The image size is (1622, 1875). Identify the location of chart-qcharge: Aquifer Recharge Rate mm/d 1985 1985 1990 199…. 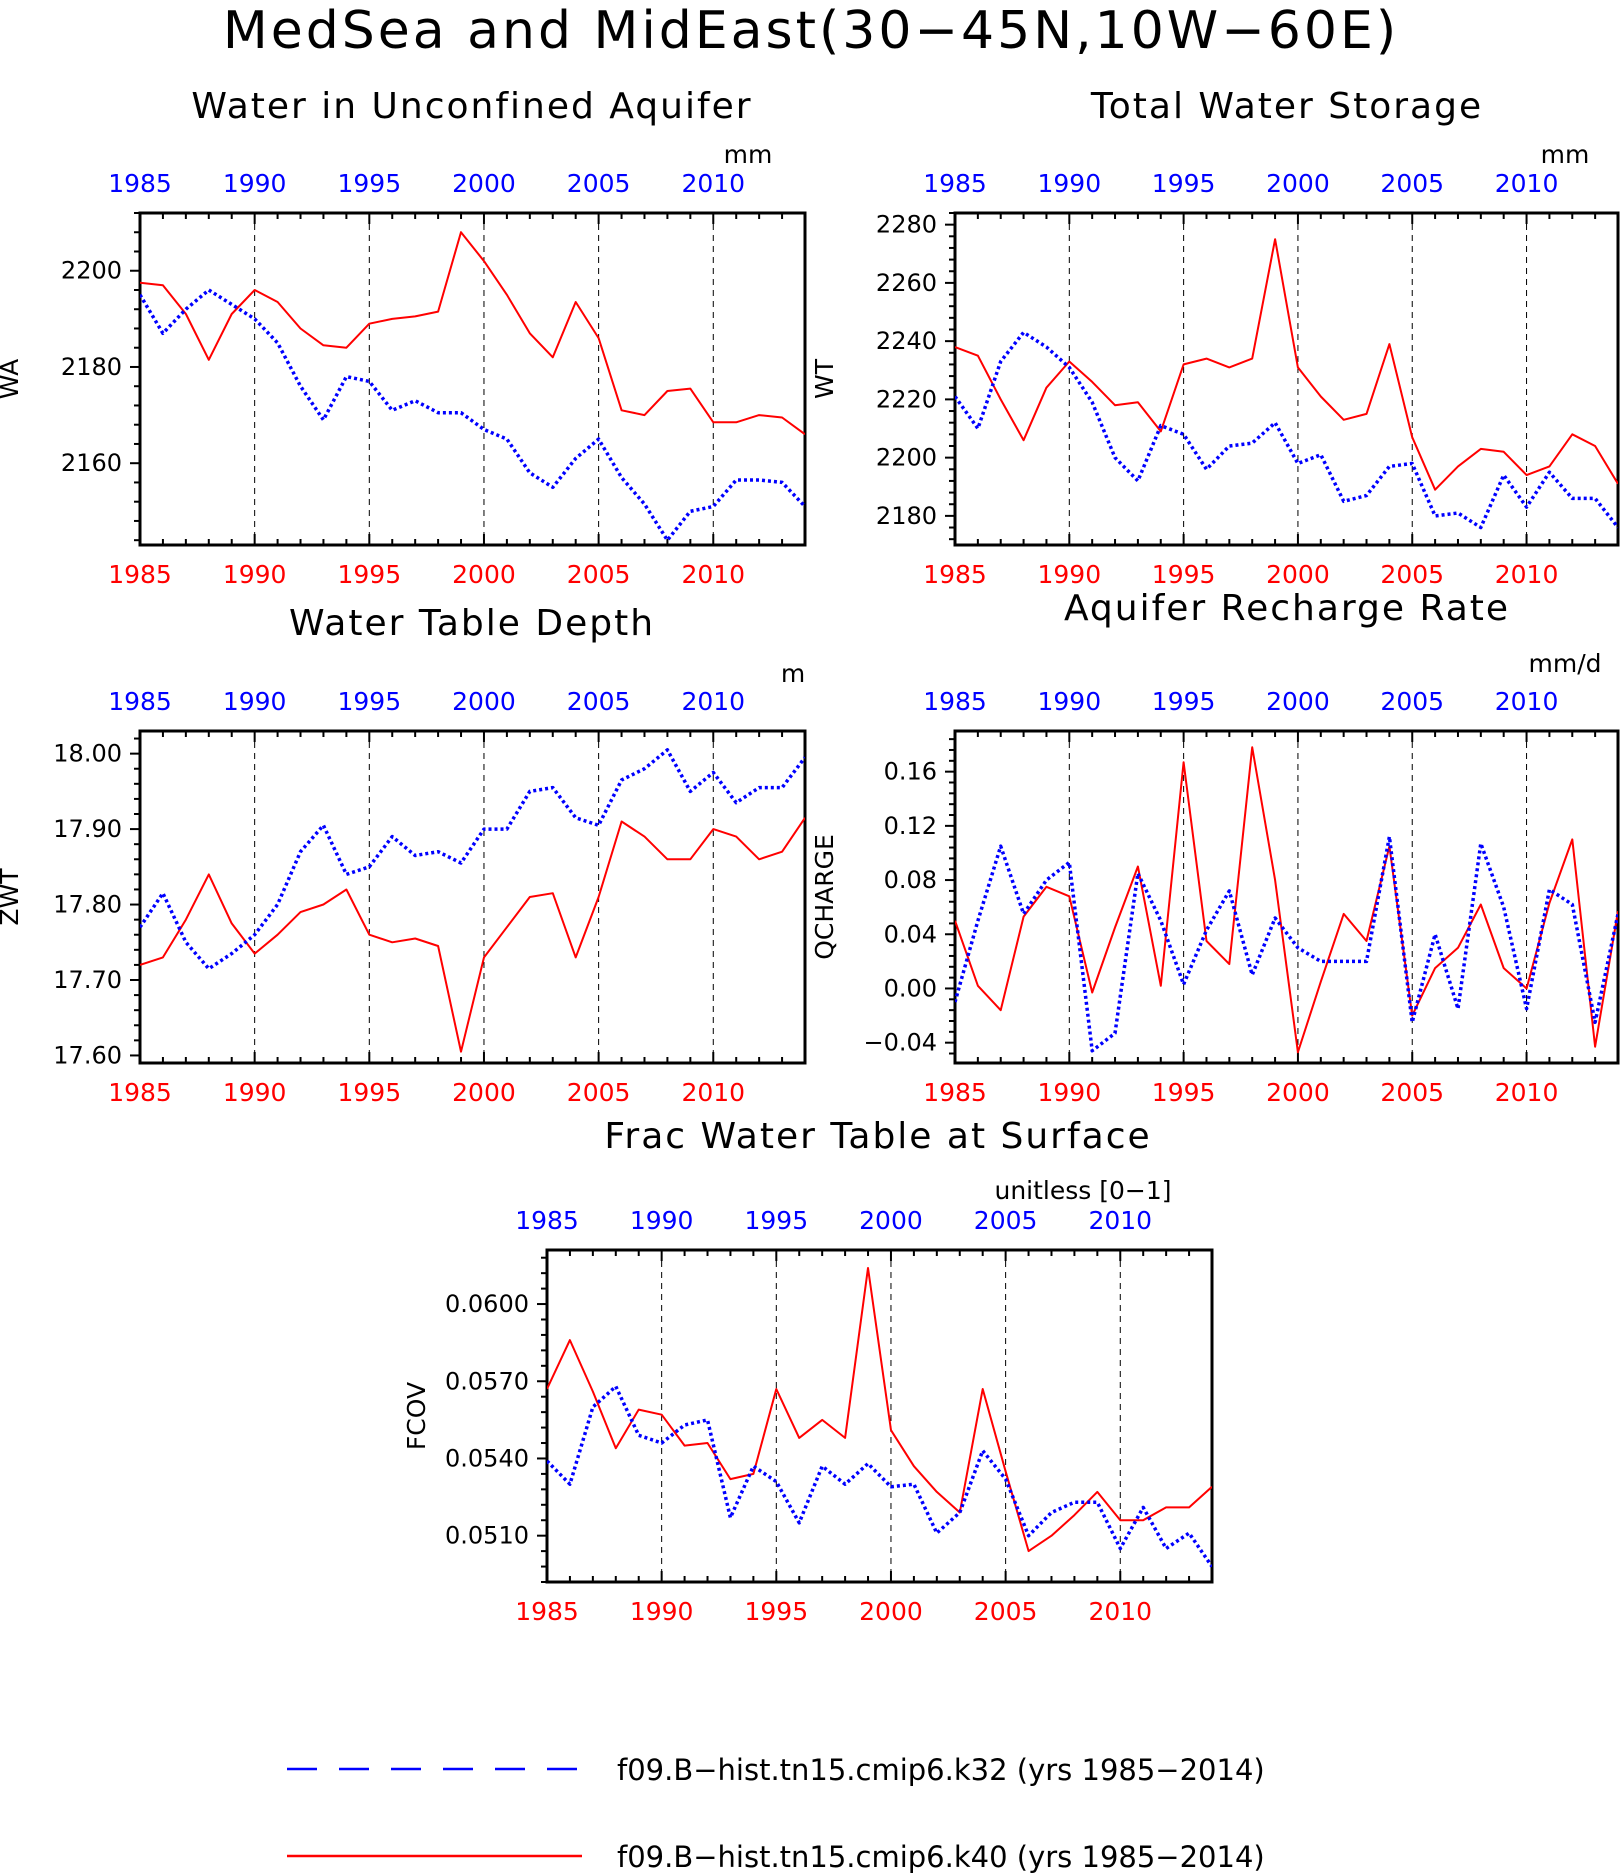
(1215, 847).